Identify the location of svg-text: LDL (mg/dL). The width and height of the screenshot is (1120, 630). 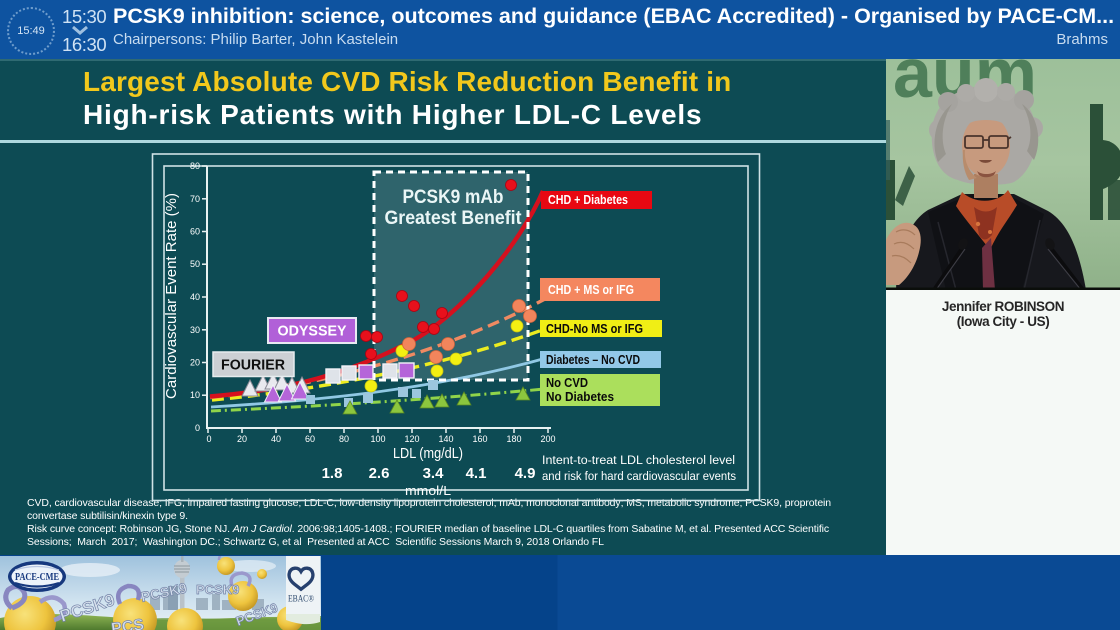
(428, 454).